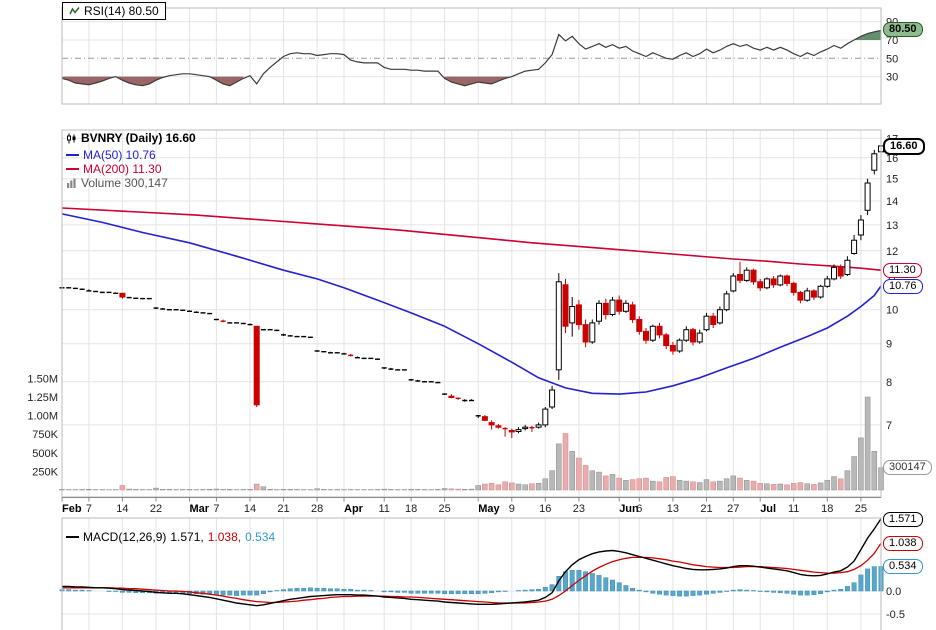 This screenshot has width=936, height=630. I want to click on symbol-legend: BVNRY (Daily) 16.60, so click(131, 138).